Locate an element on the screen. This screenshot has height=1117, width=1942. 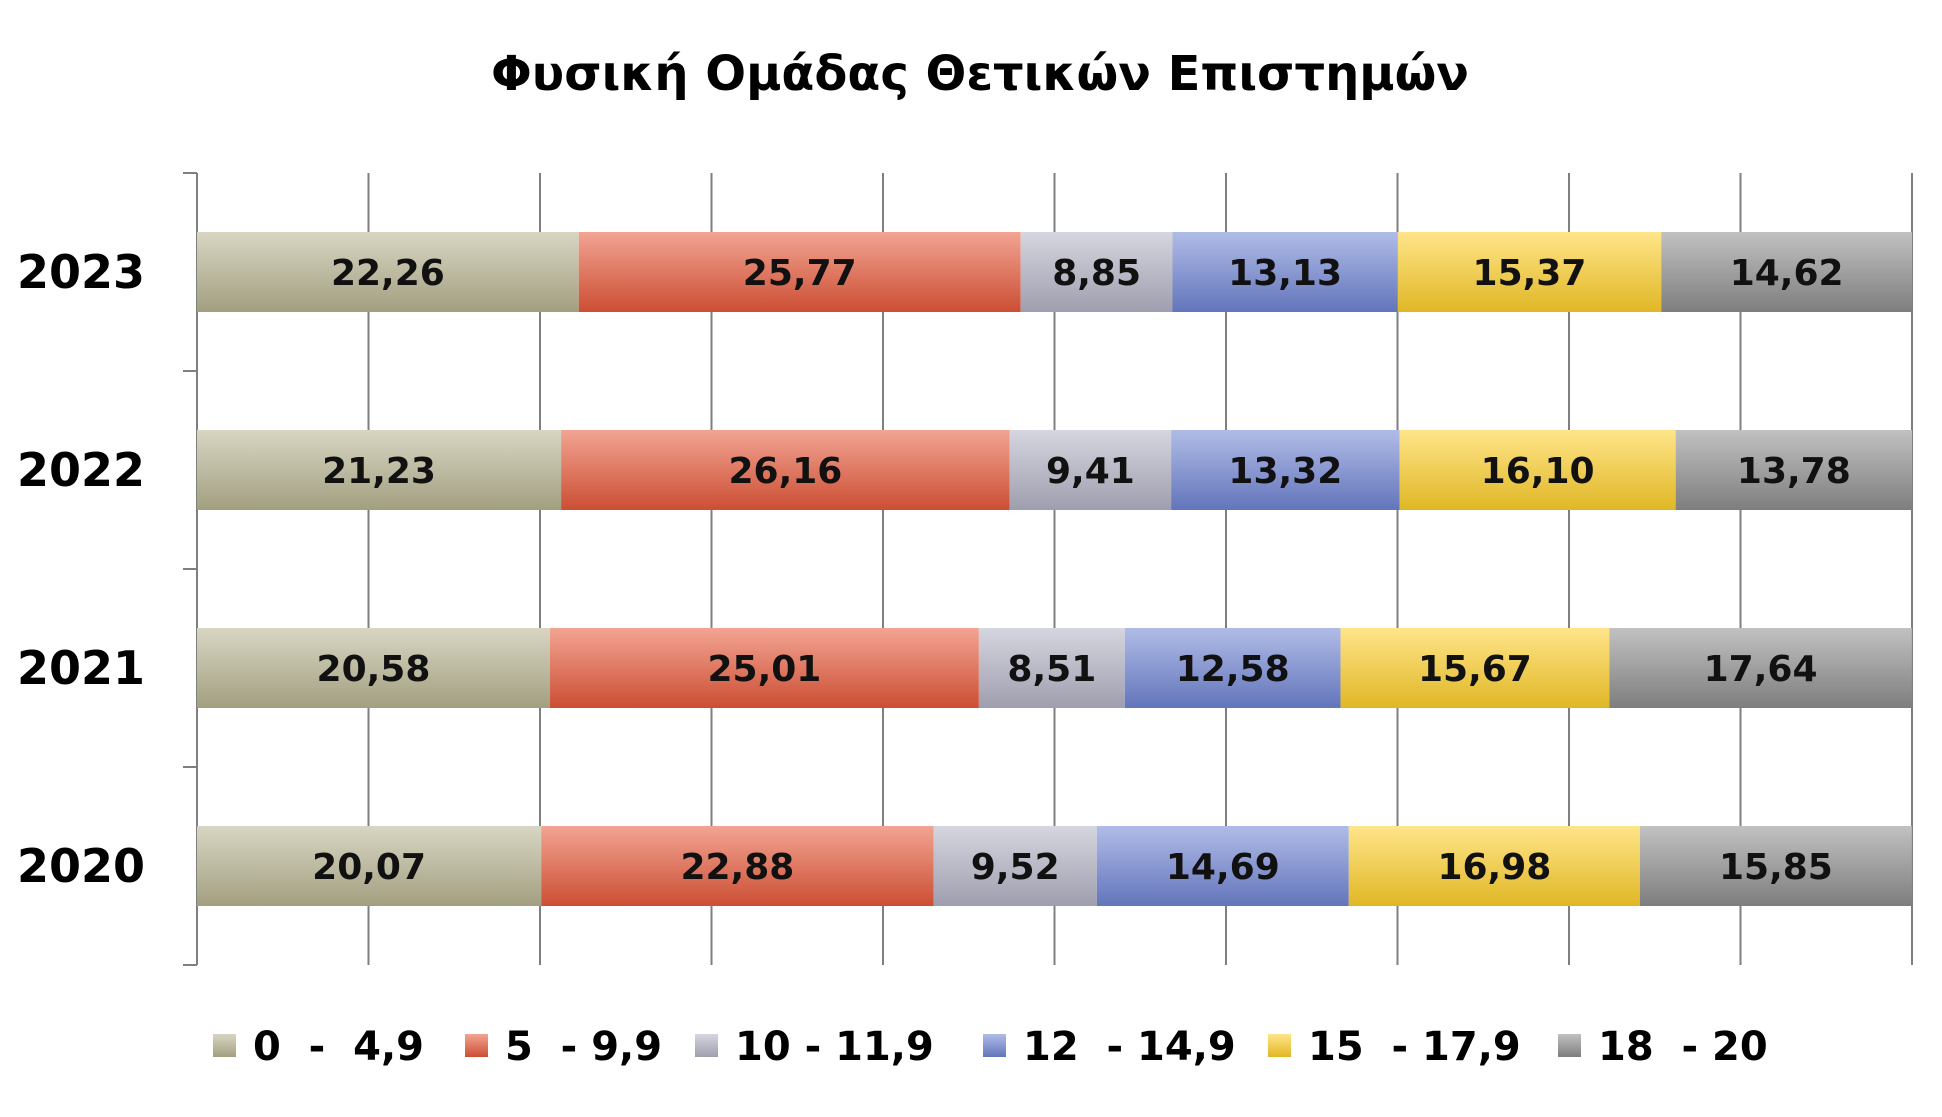
data-label: 14,69 is located at coordinates (1223, 867).